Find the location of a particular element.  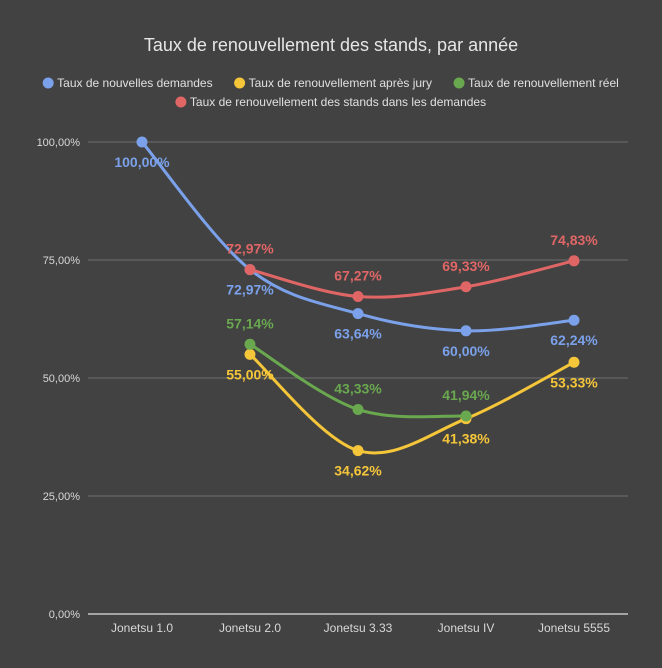

legend-item: Taux de nouvelles demandes is located at coordinates (127, 83).